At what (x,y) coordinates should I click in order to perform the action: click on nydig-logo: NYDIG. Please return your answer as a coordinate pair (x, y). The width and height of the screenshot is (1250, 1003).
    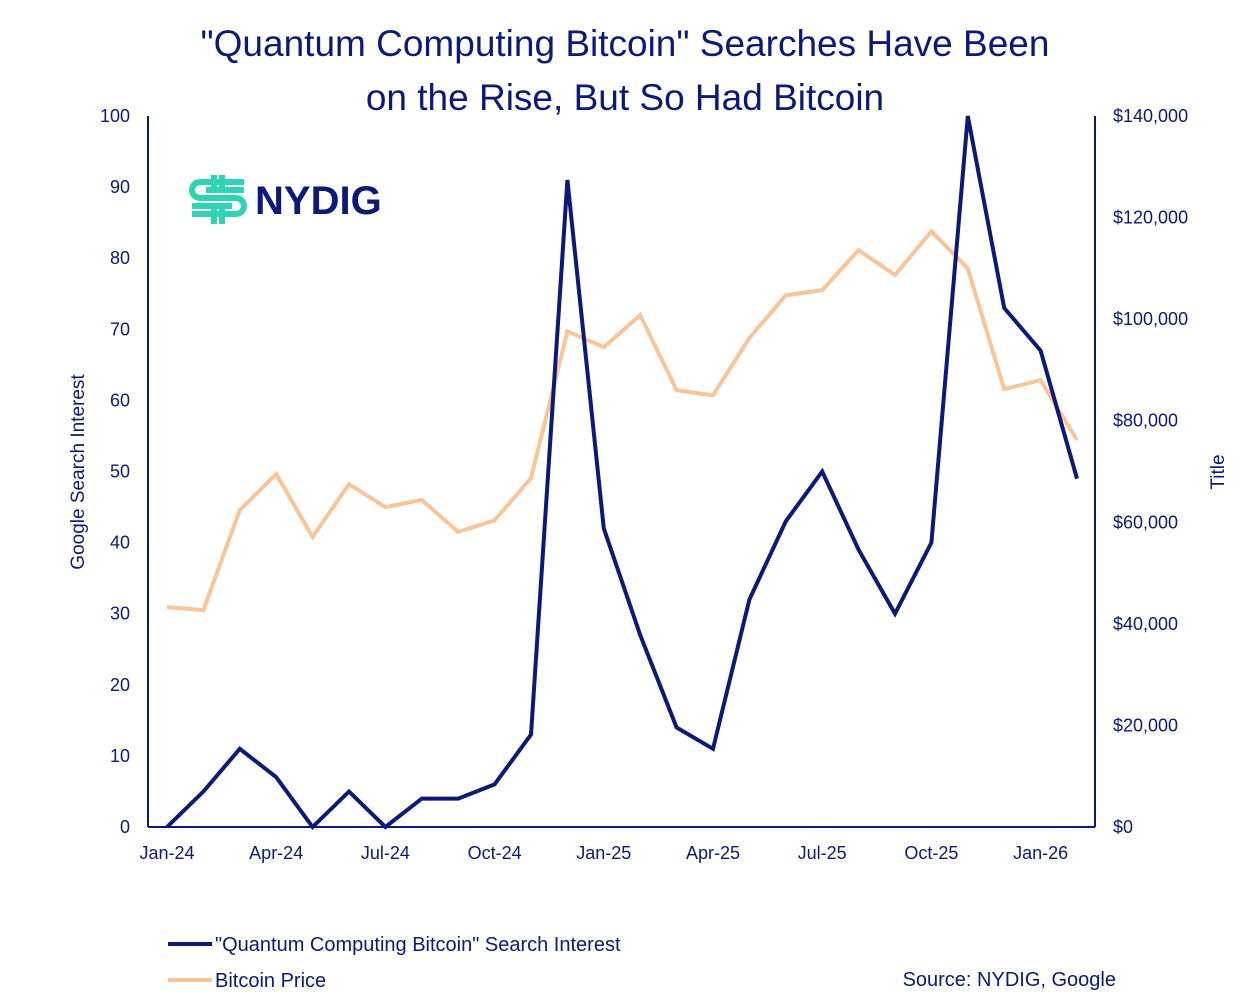
    Looking at the image, I should click on (285, 199).